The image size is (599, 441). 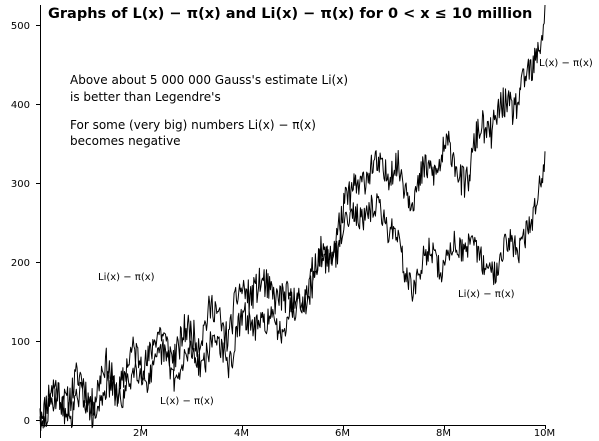 I want to click on x-tick-label: 8M, so click(x=443, y=433).